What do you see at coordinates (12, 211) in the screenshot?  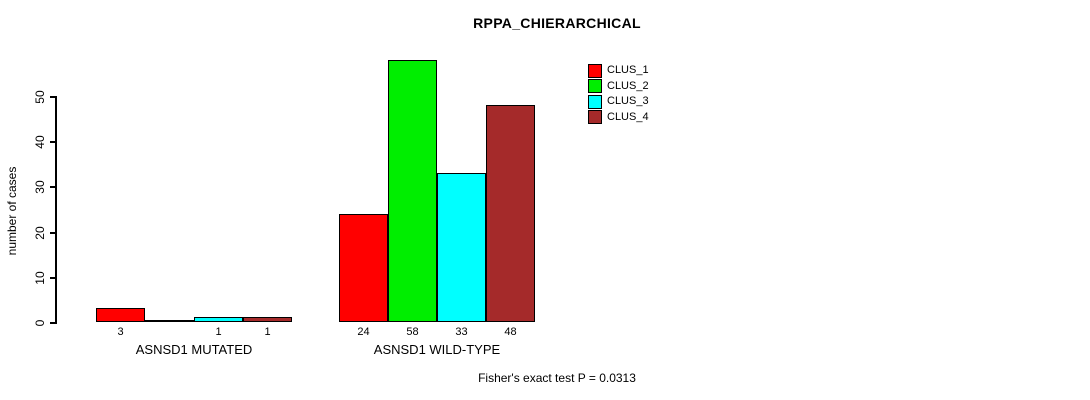 I see `y-axis-title: number of cases` at bounding box center [12, 211].